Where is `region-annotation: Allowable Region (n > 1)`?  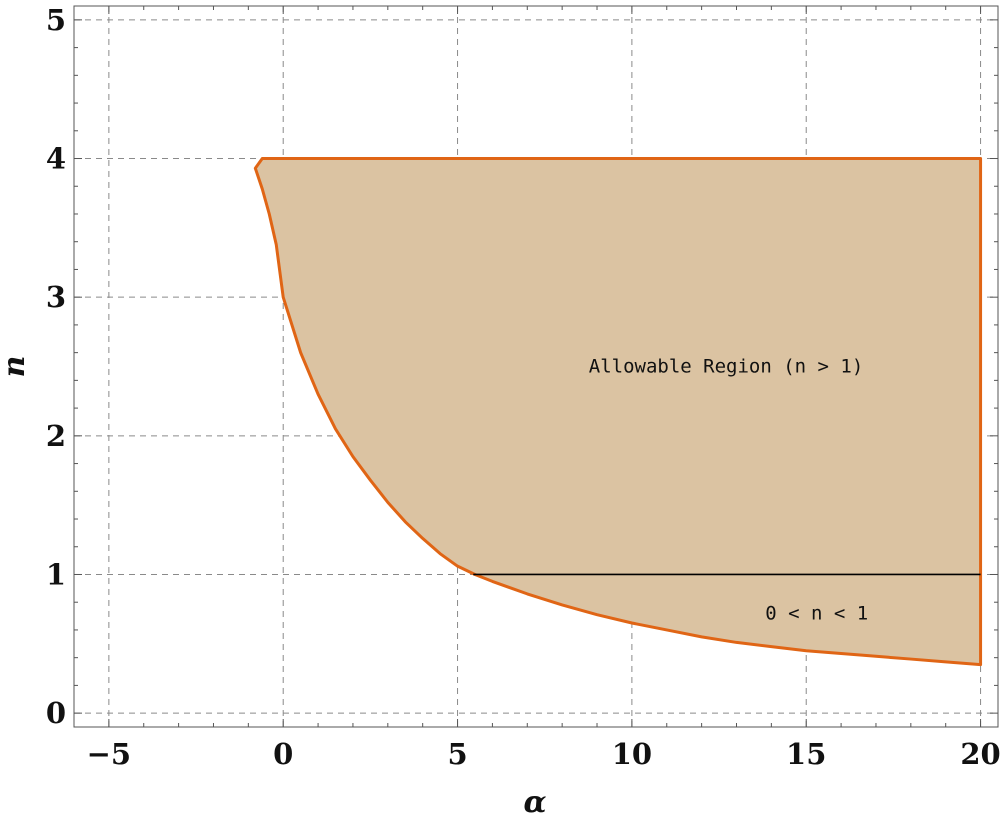 region-annotation: Allowable Region (n > 1) is located at coordinates (726, 367).